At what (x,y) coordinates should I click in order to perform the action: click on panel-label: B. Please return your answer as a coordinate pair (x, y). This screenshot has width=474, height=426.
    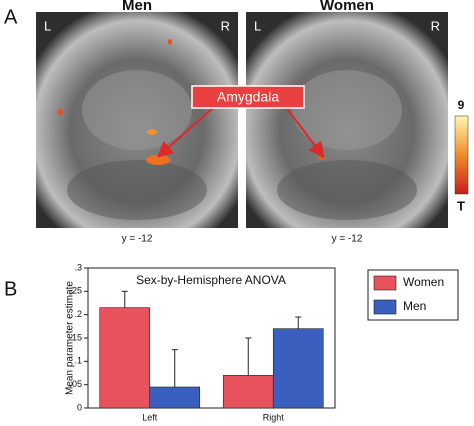
    Looking at the image, I should click on (10, 289).